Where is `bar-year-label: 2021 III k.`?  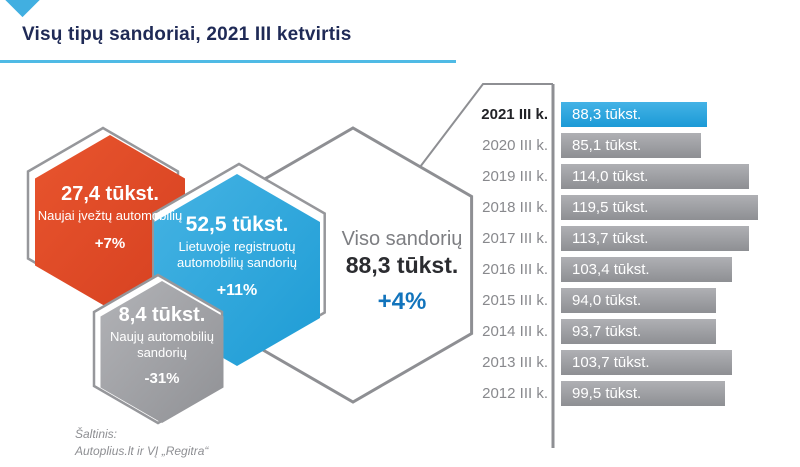 bar-year-label: 2021 III k. is located at coordinates (514, 114).